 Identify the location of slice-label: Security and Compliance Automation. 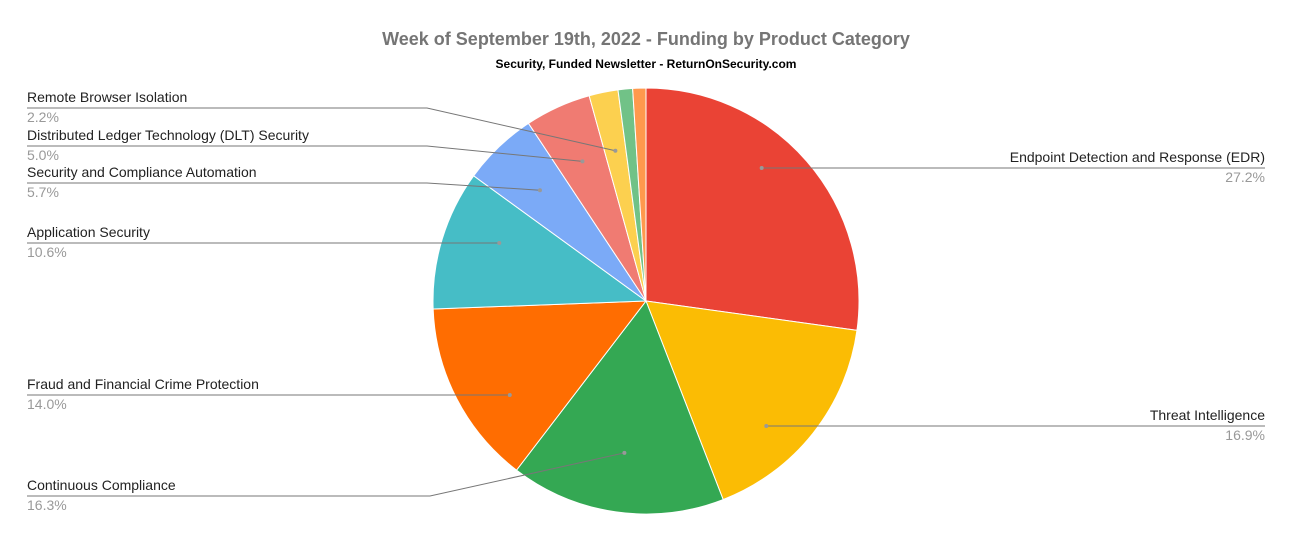
(142, 172).